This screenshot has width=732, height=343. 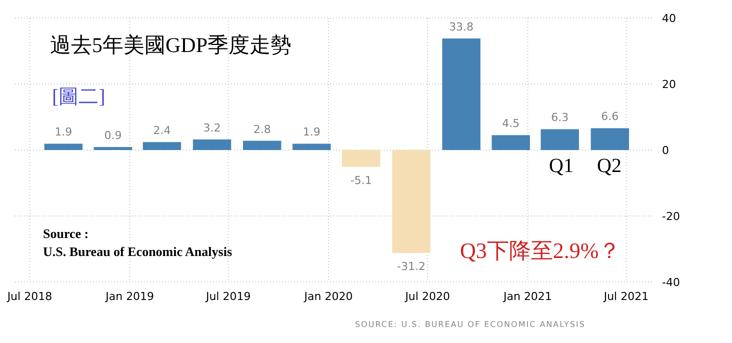 What do you see at coordinates (361, 180) in the screenshot?
I see `data-label: -5.1` at bounding box center [361, 180].